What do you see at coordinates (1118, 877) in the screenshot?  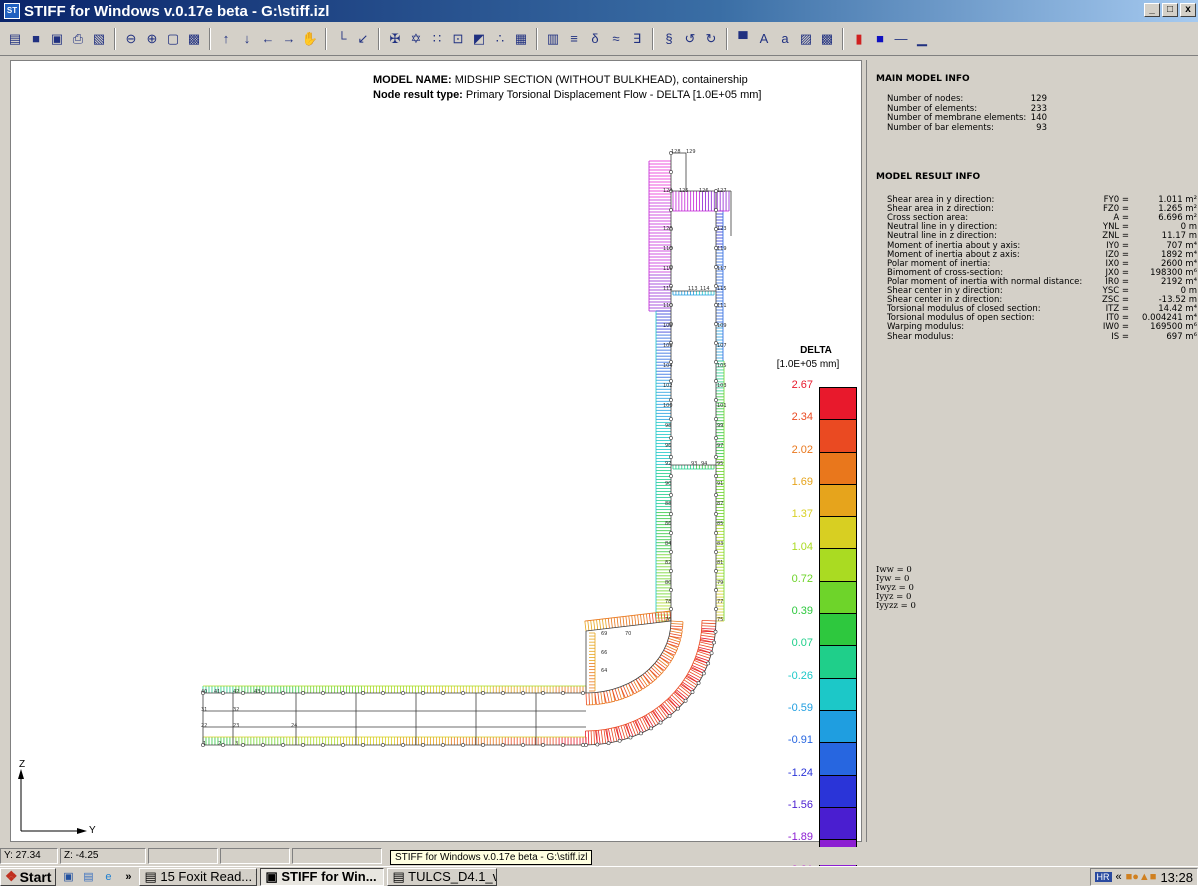 I see `tray-expand-icon: «` at bounding box center [1118, 877].